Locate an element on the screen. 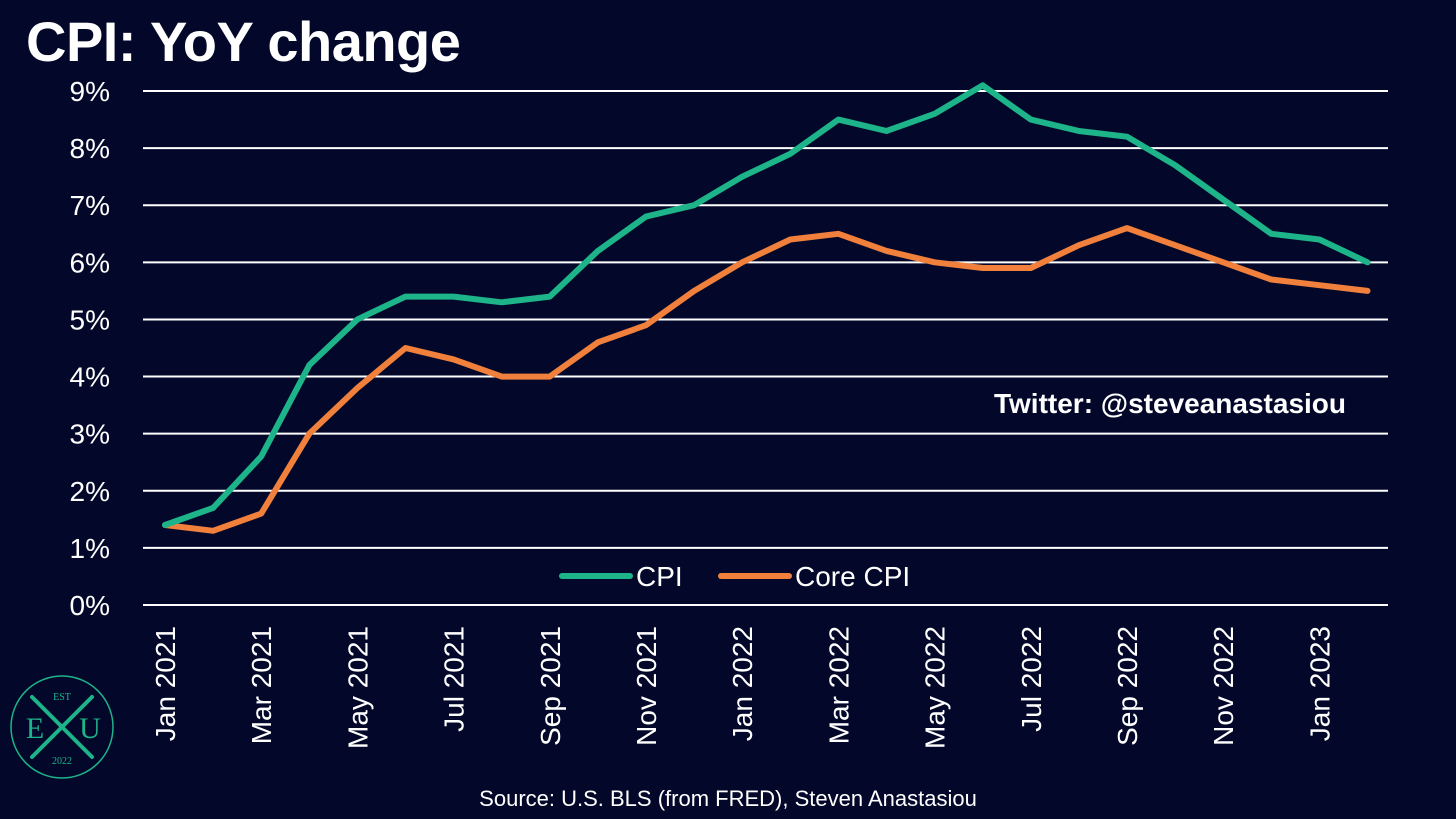  x-tick-label: Jul 2022 is located at coordinates (1031, 679).